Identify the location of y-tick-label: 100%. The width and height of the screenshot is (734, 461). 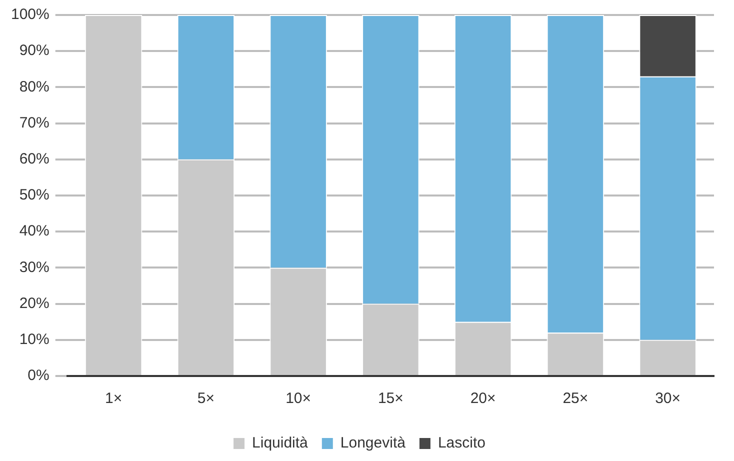
(30, 15).